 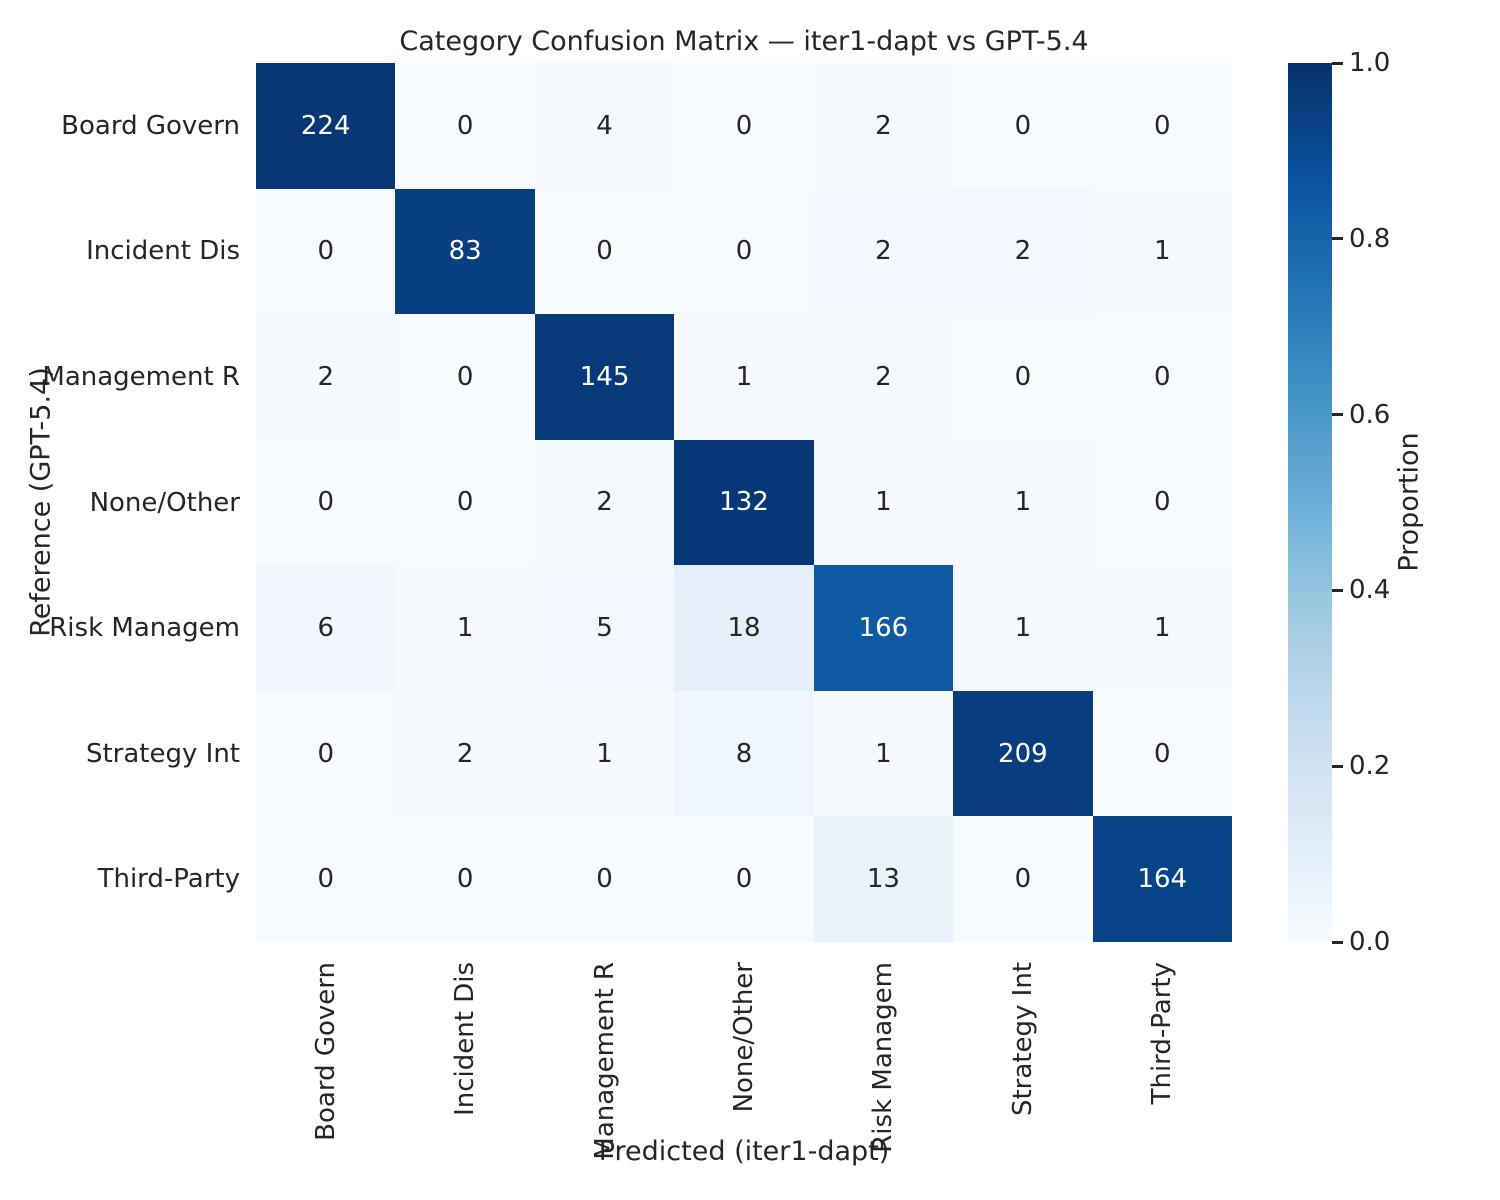 I want to click on x-tick-label: Management R, so click(x=604, y=1061).